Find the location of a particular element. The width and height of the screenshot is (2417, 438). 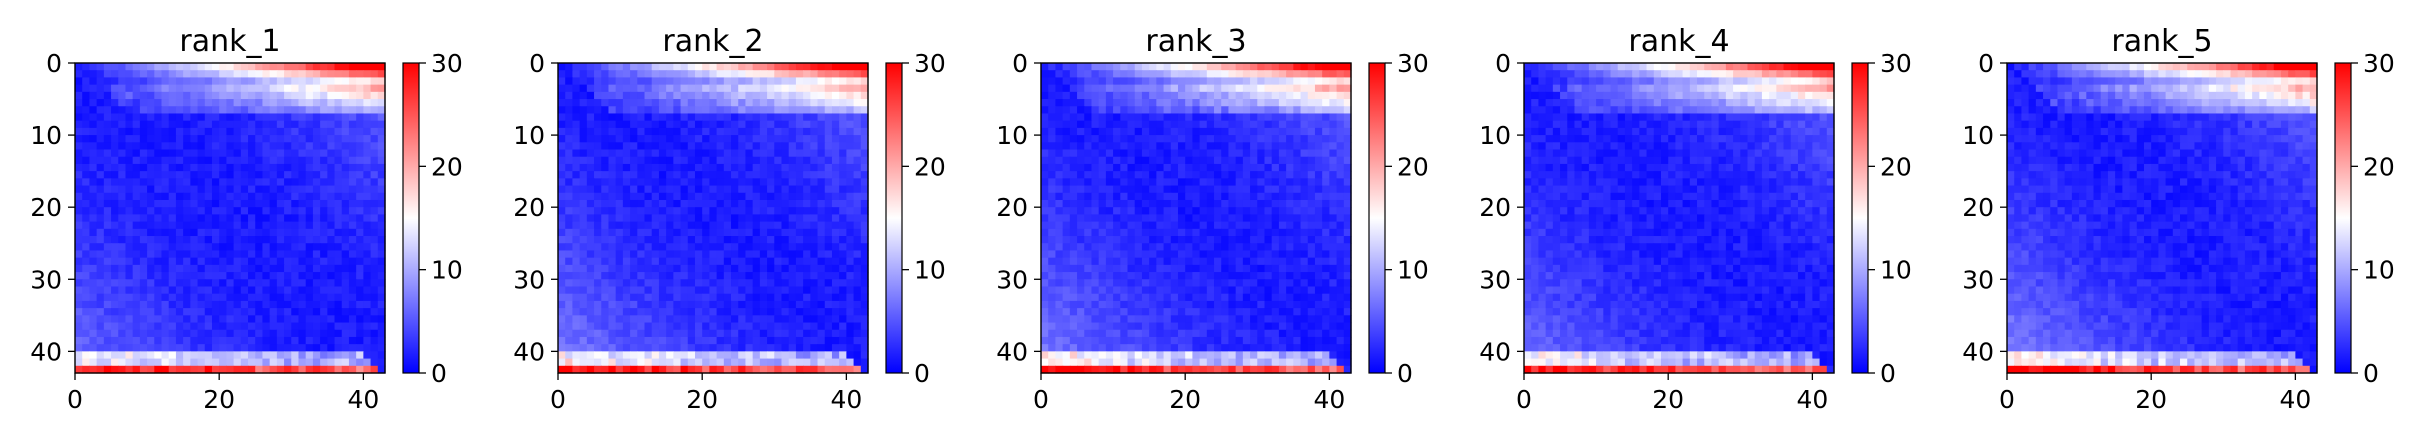

y-tick-label: 0 is located at coordinates (537, 63).